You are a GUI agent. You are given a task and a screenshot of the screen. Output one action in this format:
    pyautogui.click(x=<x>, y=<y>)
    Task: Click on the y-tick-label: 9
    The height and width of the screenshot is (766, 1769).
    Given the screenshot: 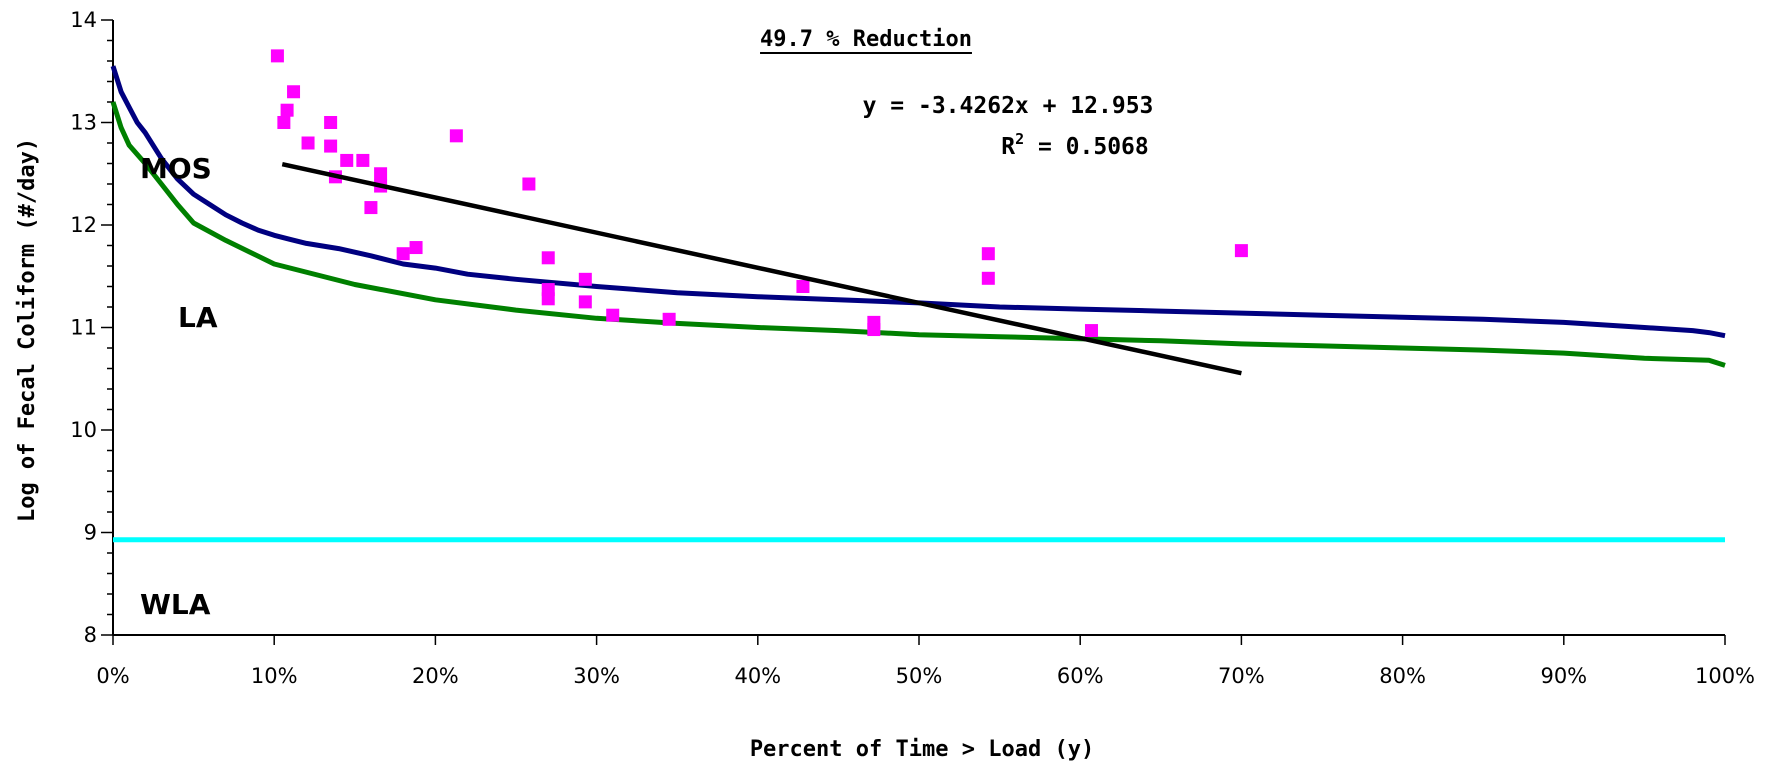 What is the action you would take?
    pyautogui.click(x=90, y=533)
    